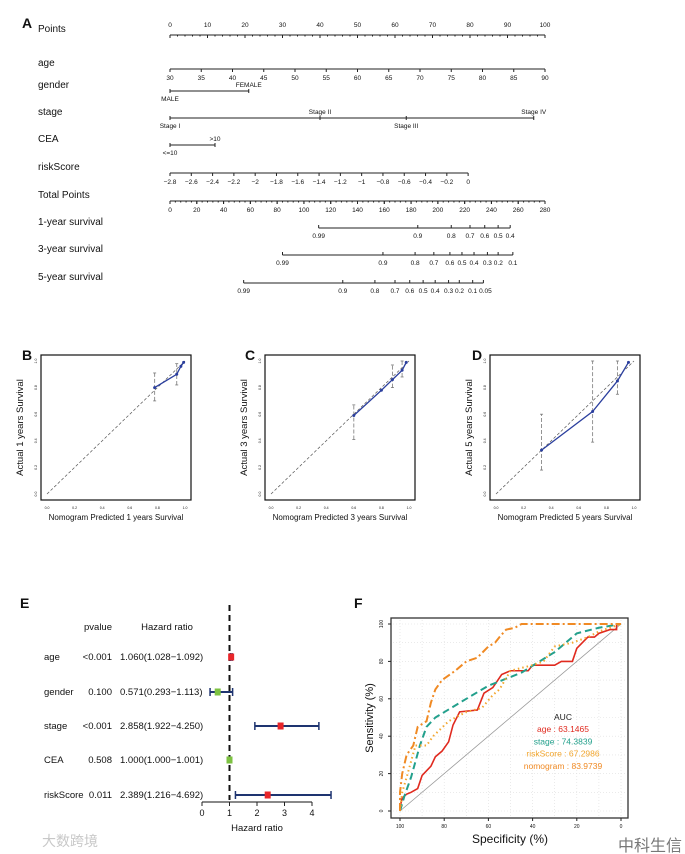 The width and height of the screenshot is (685, 854). I want to click on nomogram-tick-label: −1.8, so click(276, 182).